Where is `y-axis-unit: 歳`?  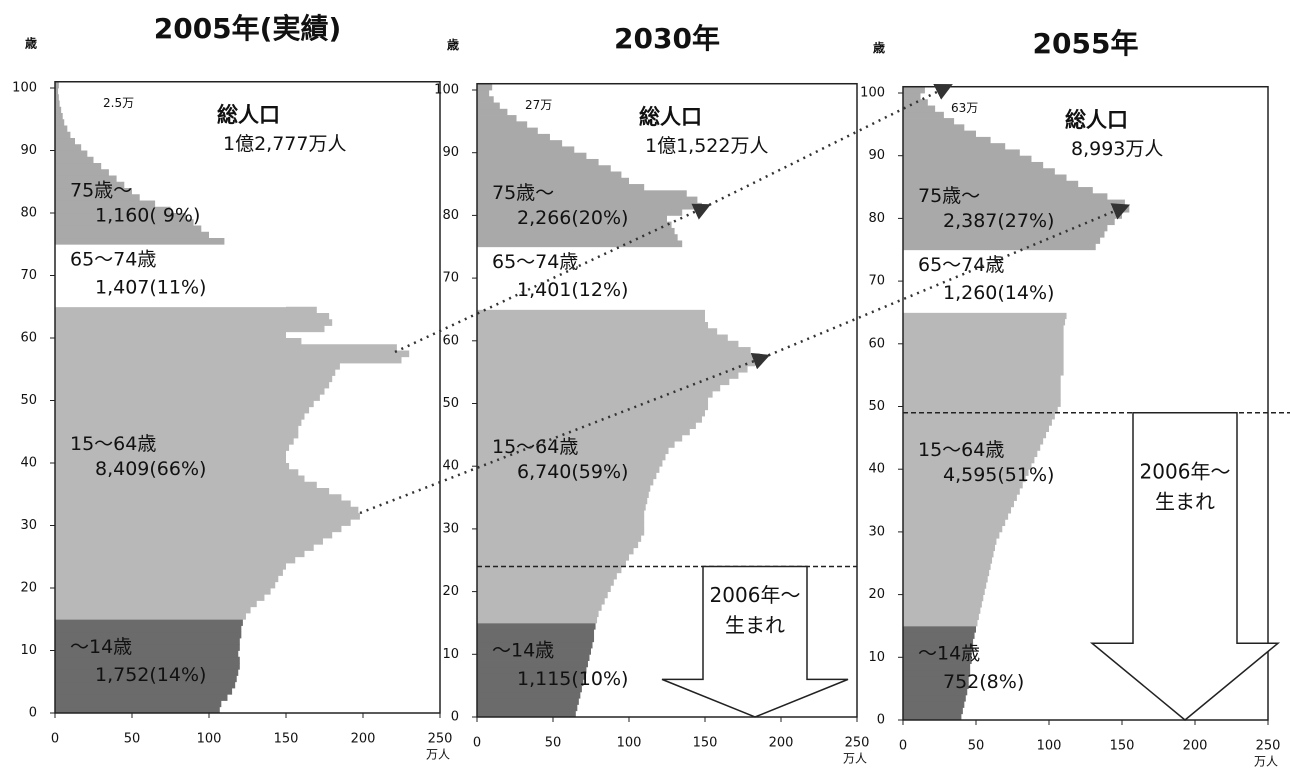
y-axis-unit: 歳 is located at coordinates (453, 44).